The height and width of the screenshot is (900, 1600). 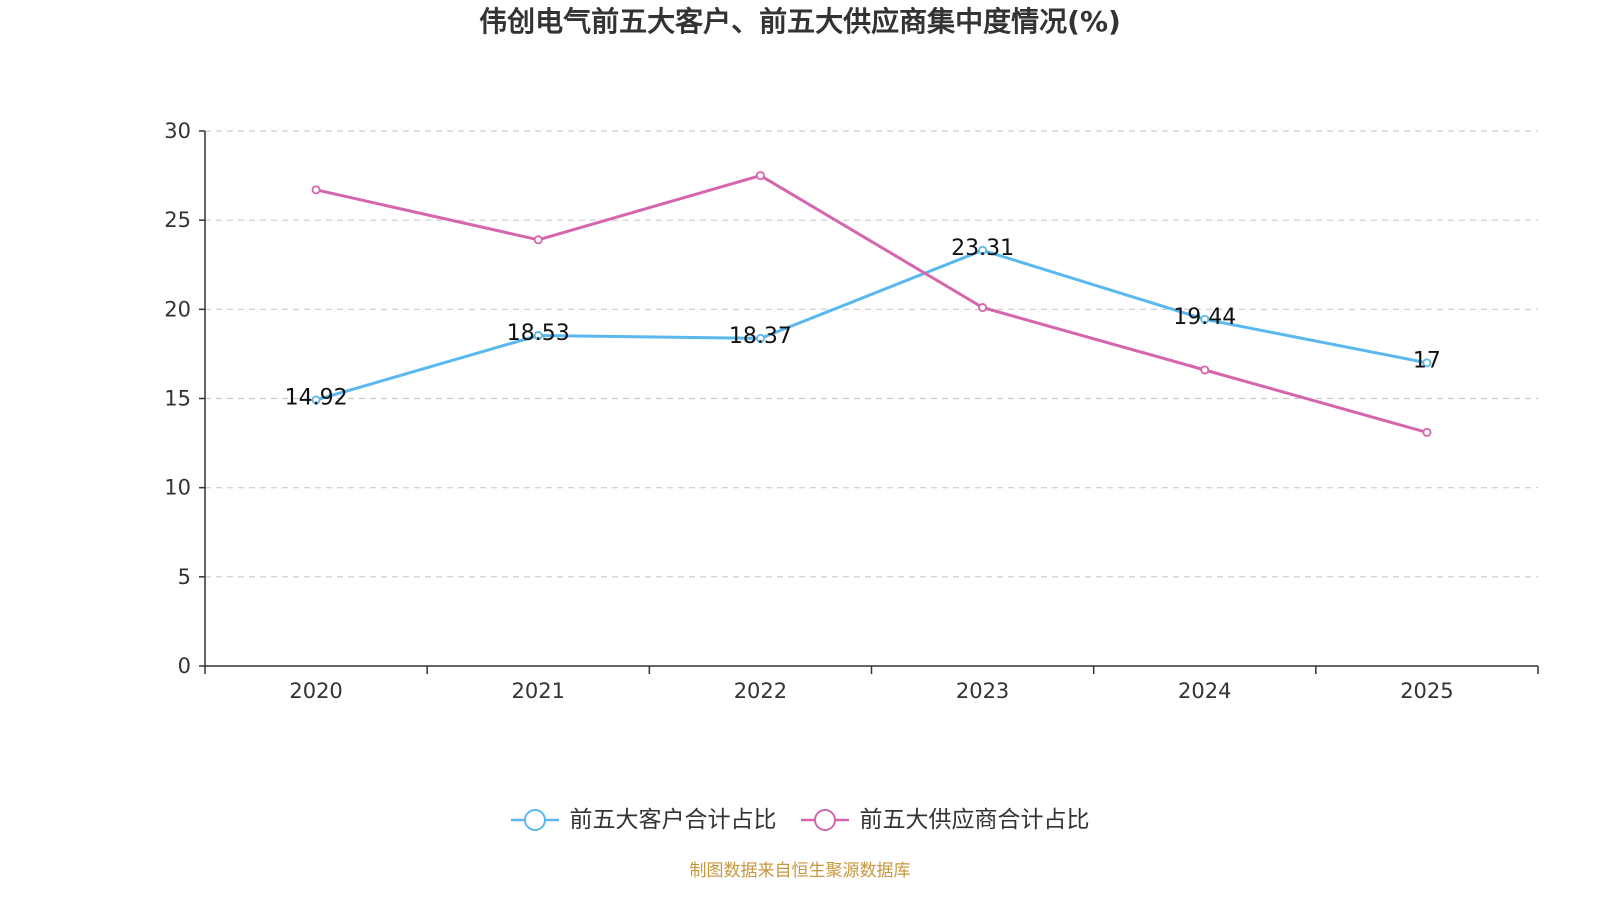 What do you see at coordinates (1427, 432) in the screenshot?
I see `suppliers-data-point-2025` at bounding box center [1427, 432].